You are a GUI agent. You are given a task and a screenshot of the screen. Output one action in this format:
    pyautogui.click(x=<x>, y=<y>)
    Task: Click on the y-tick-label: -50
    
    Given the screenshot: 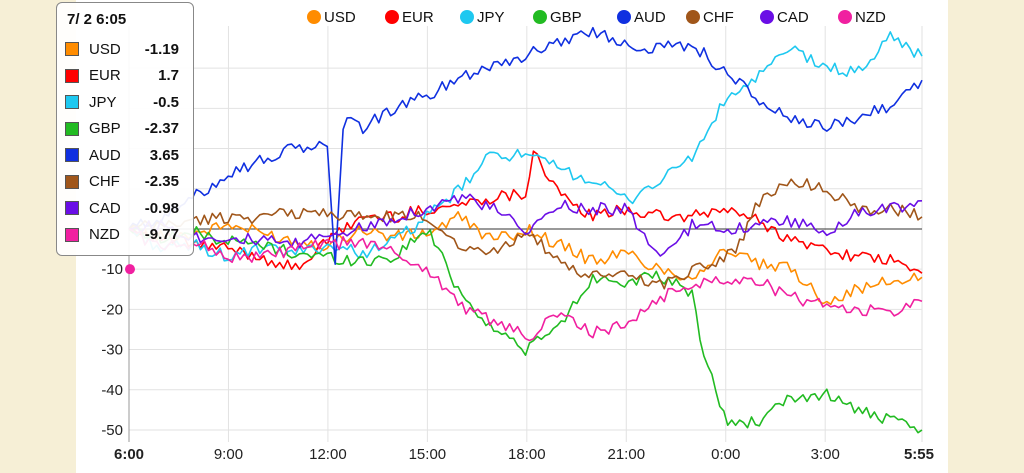 What is the action you would take?
    pyautogui.click(x=112, y=430)
    